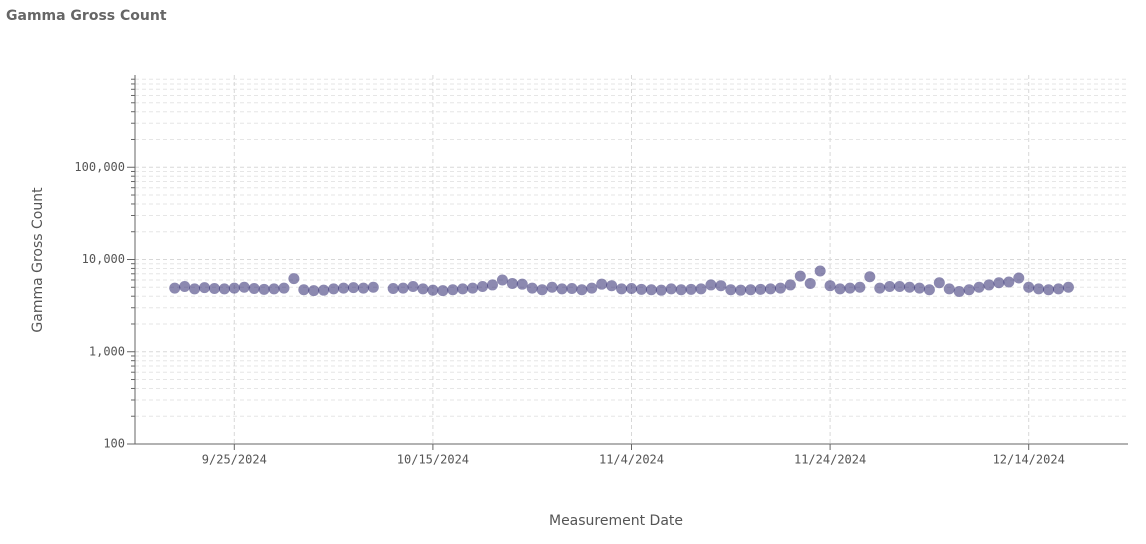 The image size is (1146, 544). Describe the element at coordinates (433, 460) in the screenshot. I see `x-tick-label: 10/15/2024` at that location.